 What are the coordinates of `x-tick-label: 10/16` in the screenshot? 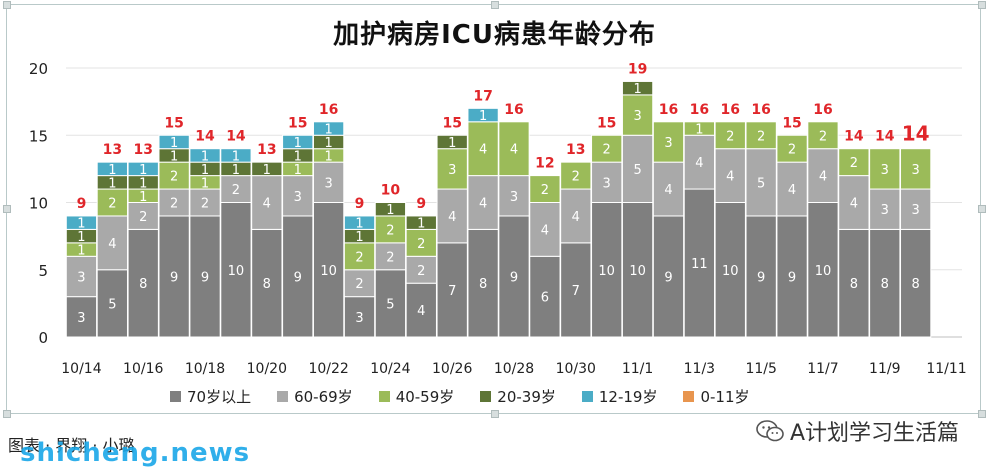 It's located at (143, 369).